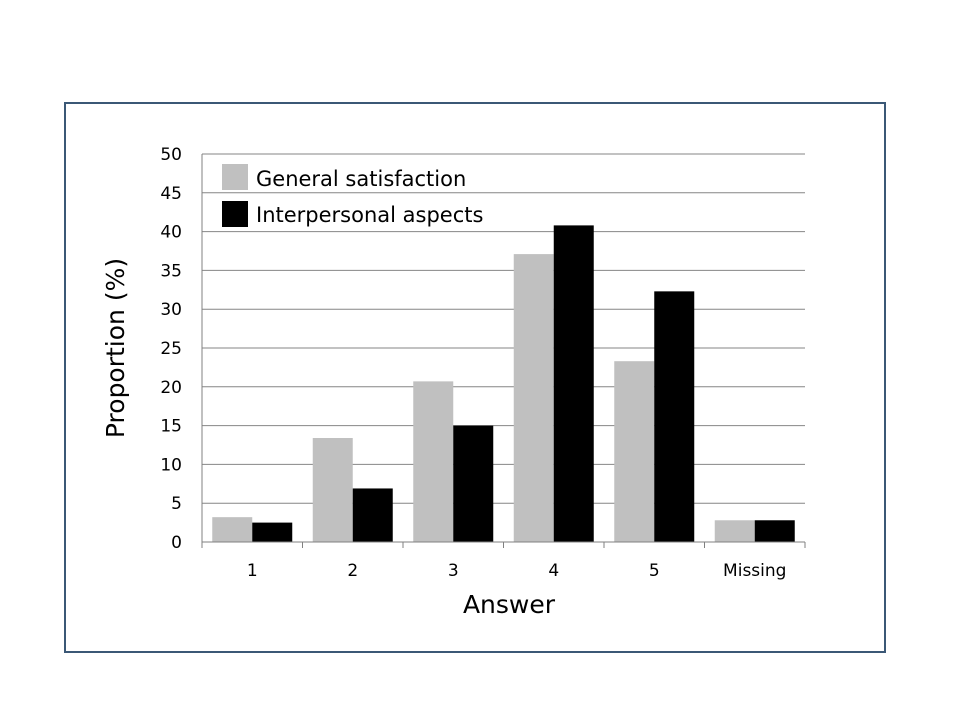 This screenshot has height=720, width=960. What do you see at coordinates (252, 571) in the screenshot?
I see `x-tick-label: 1` at bounding box center [252, 571].